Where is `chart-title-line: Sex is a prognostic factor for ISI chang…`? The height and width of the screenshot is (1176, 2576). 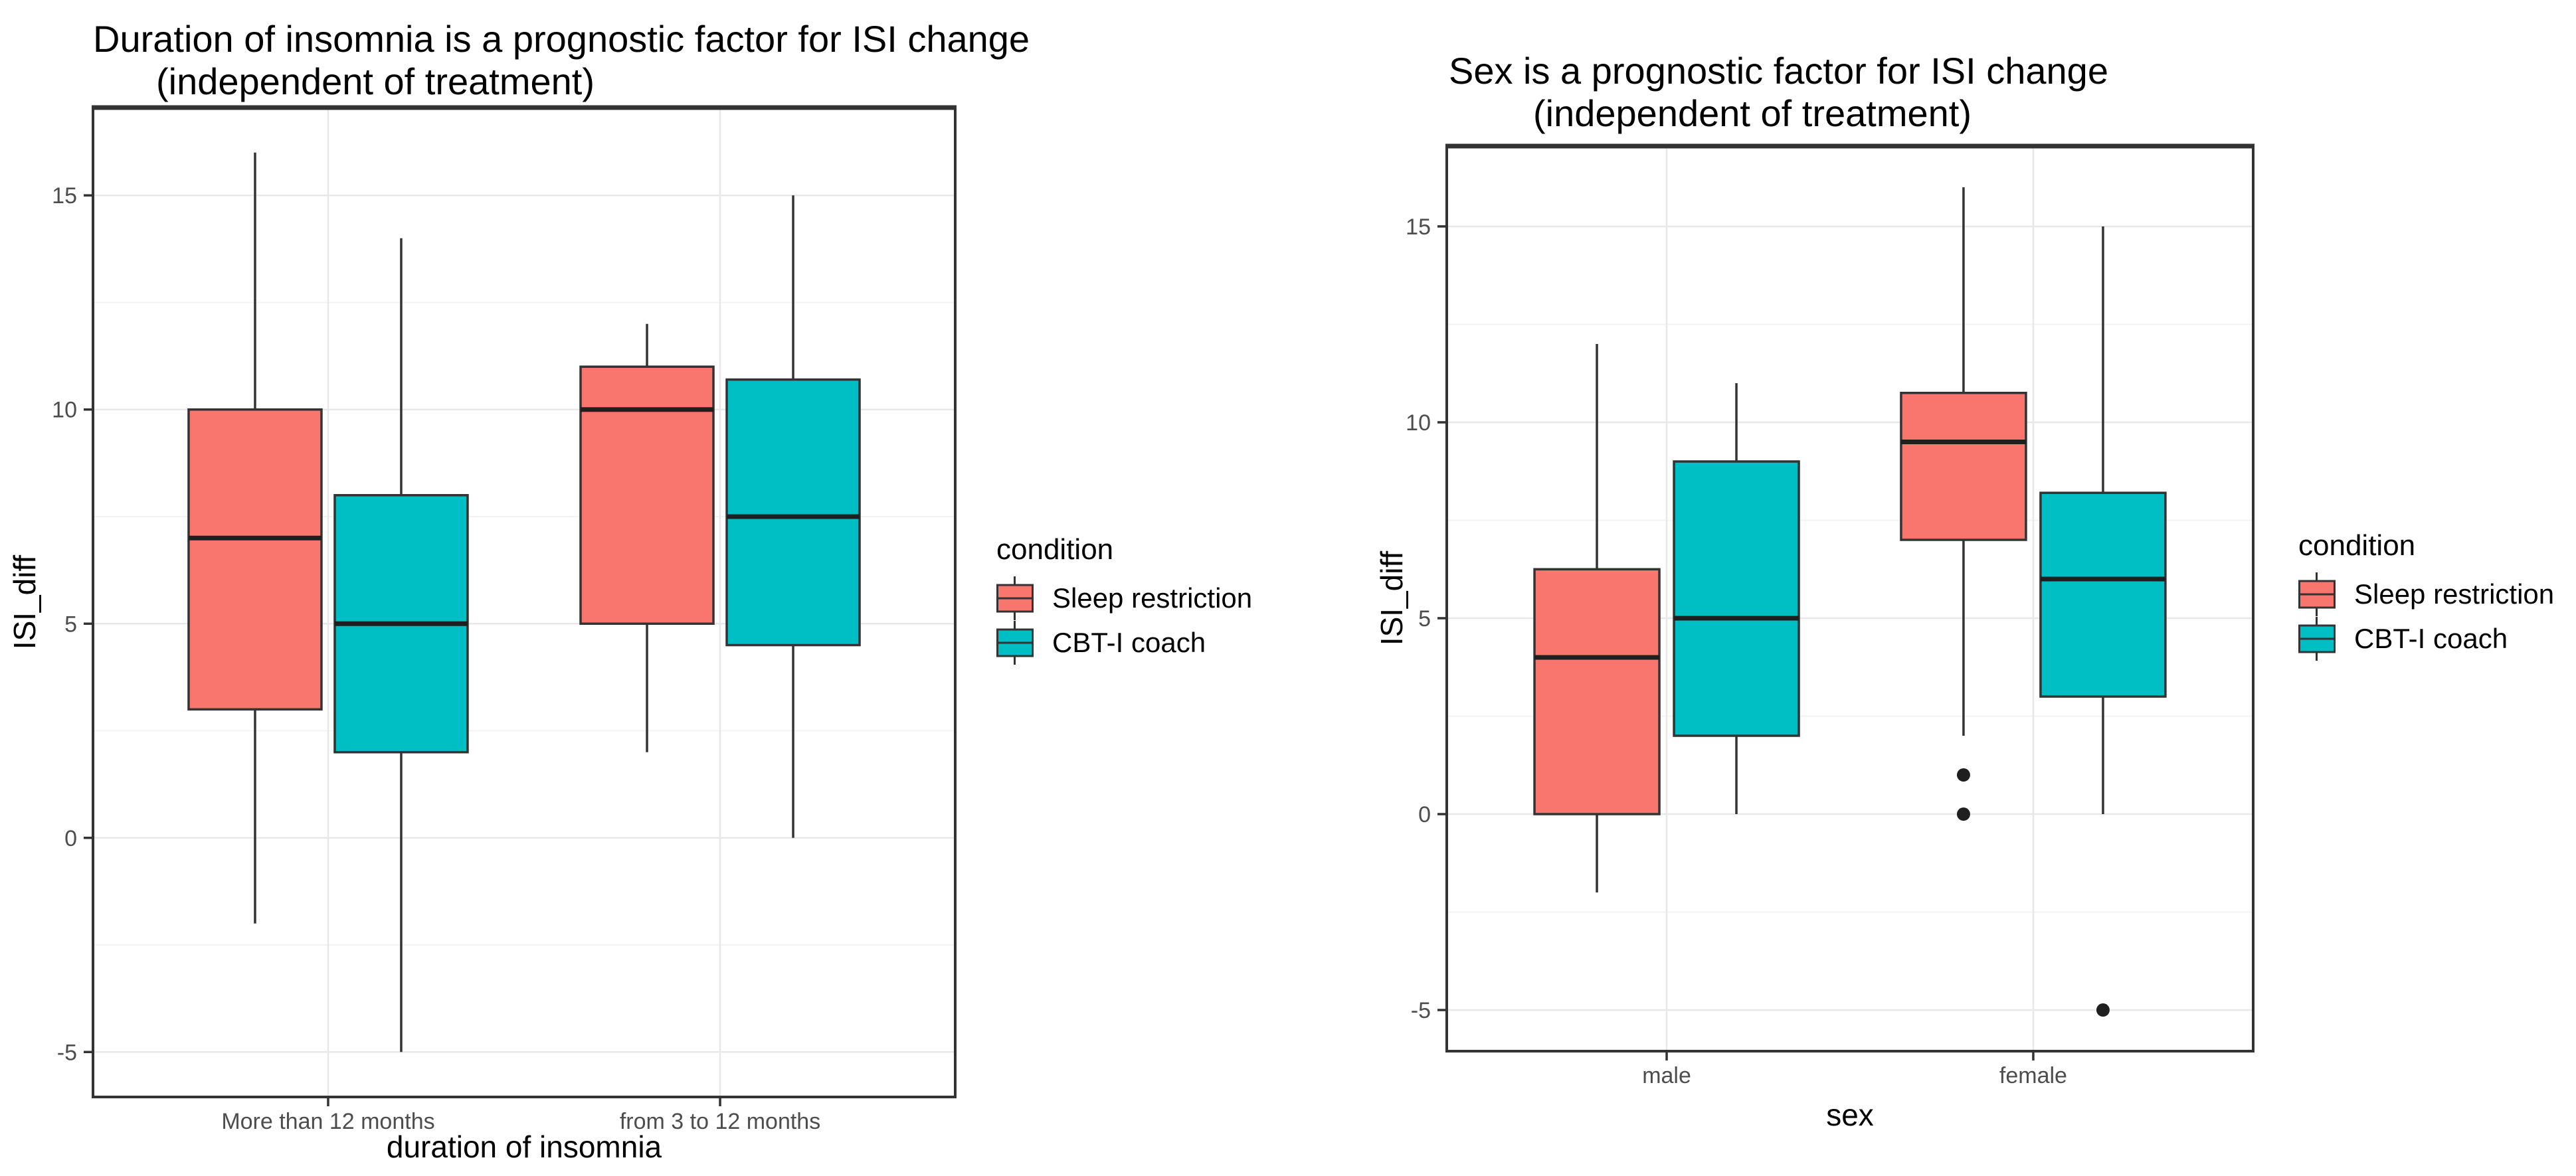
chart-title-line: Sex is a prognostic factor for ISI chang… is located at coordinates (1778, 71).